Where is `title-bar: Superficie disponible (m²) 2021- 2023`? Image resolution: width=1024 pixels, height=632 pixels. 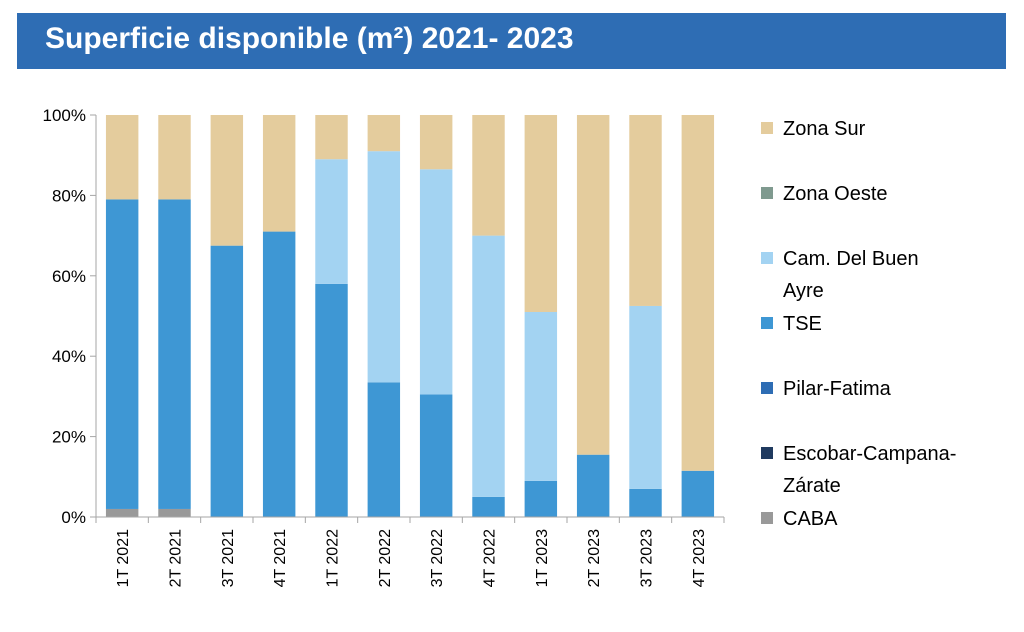 title-bar: Superficie disponible (m²) 2021- 2023 is located at coordinates (511, 41).